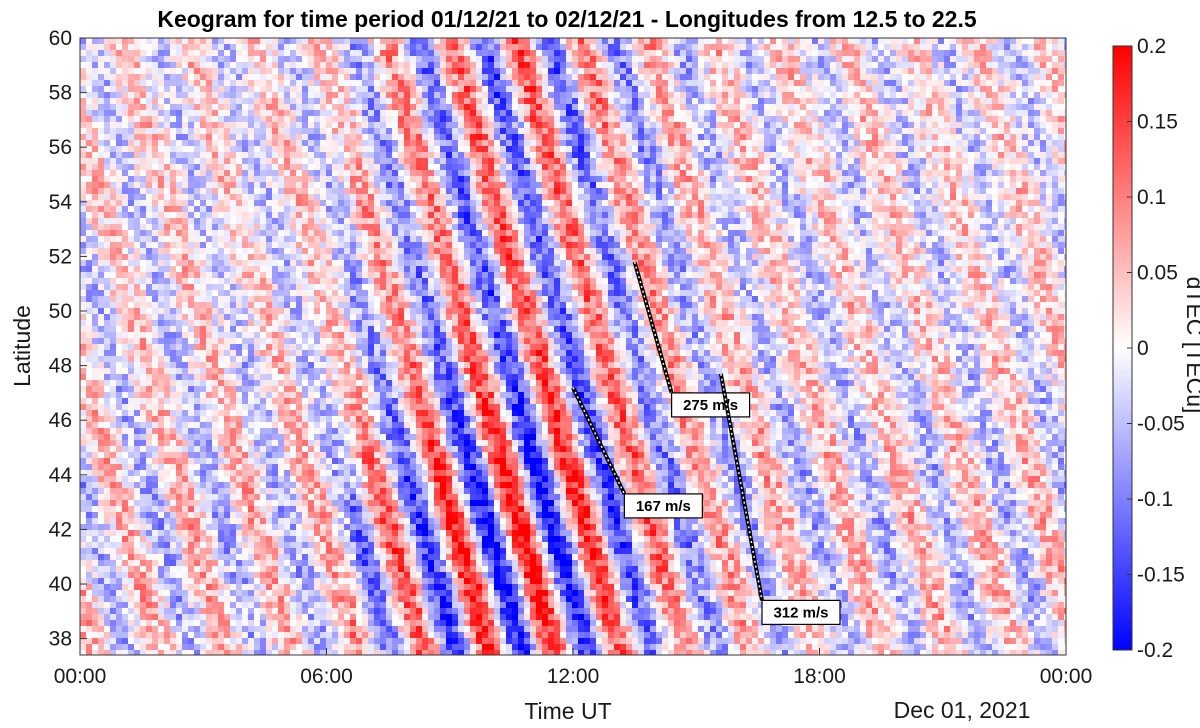 Image resolution: width=1200 pixels, height=728 pixels. I want to click on colorbar-tick-label: -0.2, so click(1155, 650).